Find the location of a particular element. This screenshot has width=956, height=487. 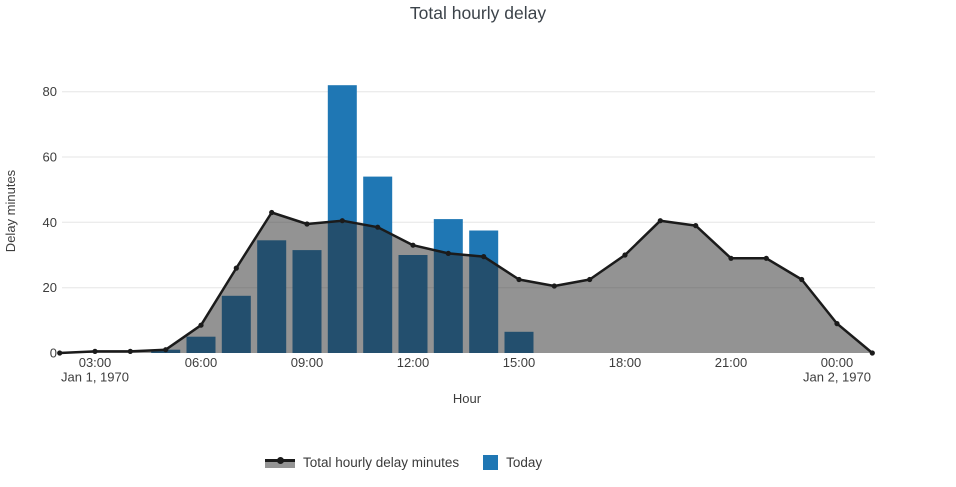

x-tick-label: 03:00 is located at coordinates (95, 362).